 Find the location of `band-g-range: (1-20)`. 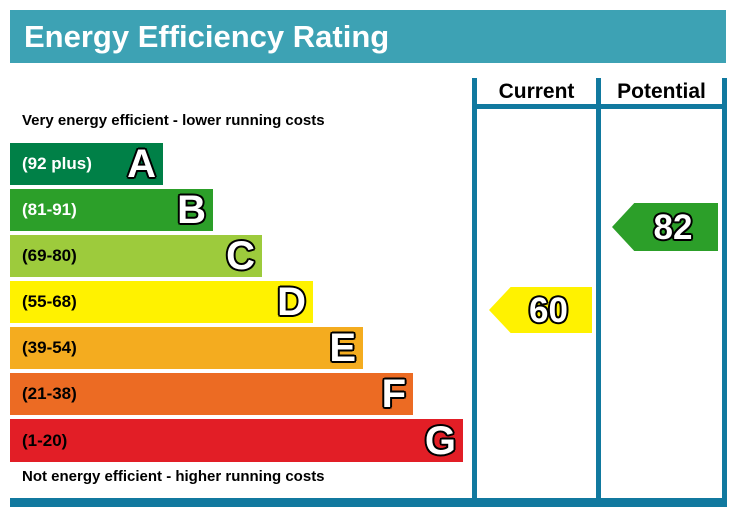

band-g-range: (1-20) is located at coordinates (45, 440).